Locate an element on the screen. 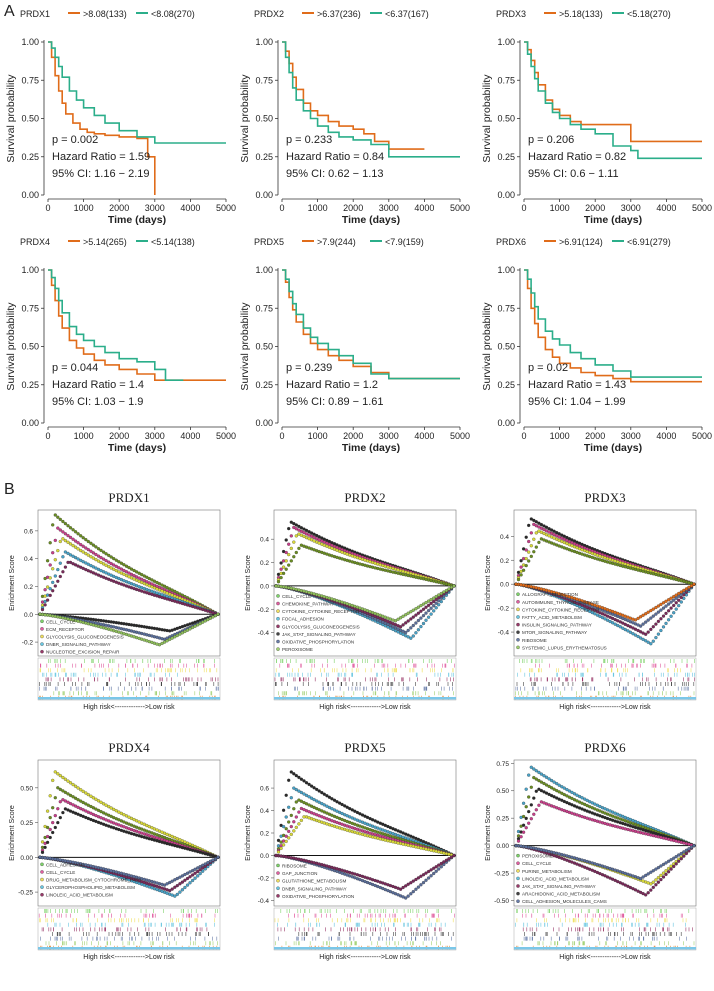  x-tick-label: 5000 is located at coordinates (460, 436).